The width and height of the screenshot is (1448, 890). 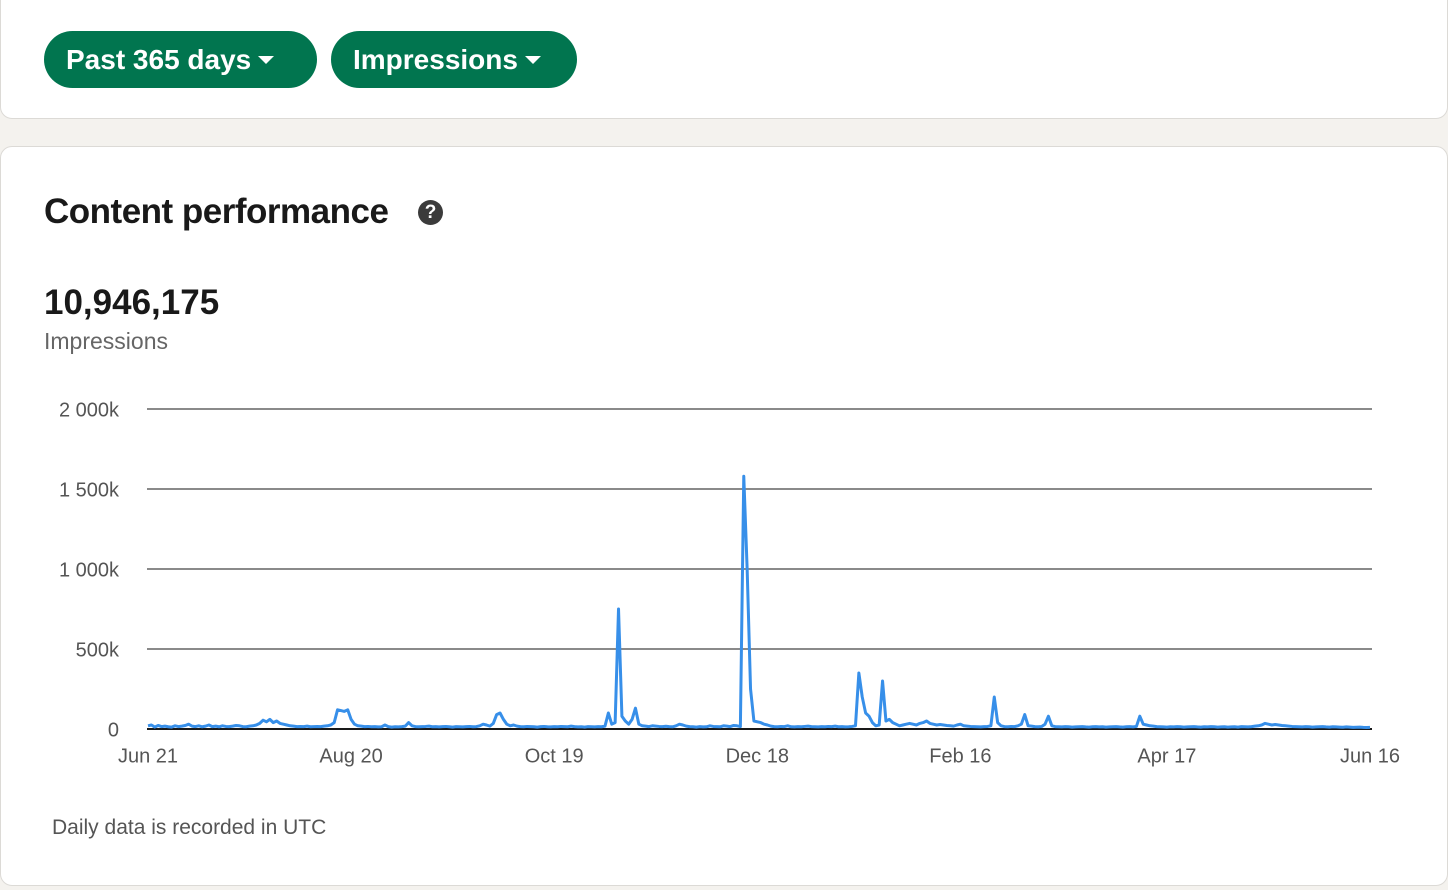 What do you see at coordinates (757, 756) in the screenshot?
I see `x-tick-label: Dec 18` at bounding box center [757, 756].